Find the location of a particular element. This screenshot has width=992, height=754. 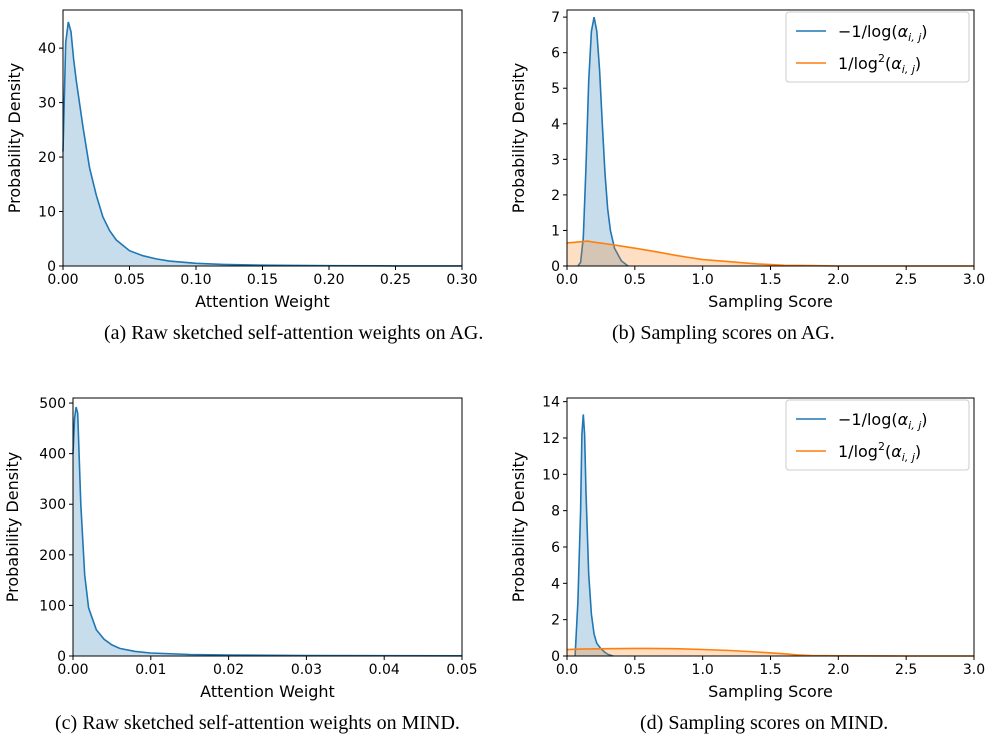

y-tick-label: 500 is located at coordinates (52, 404).